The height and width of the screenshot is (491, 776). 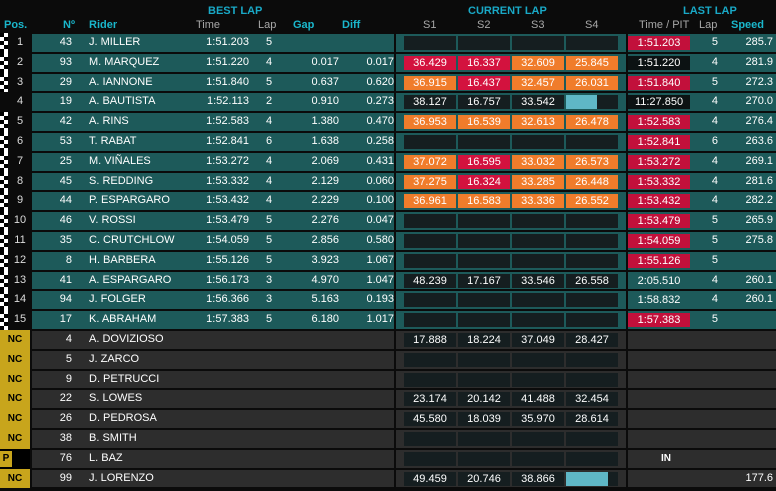 I want to click on rider-name: B. SMITH, so click(x=113, y=437).